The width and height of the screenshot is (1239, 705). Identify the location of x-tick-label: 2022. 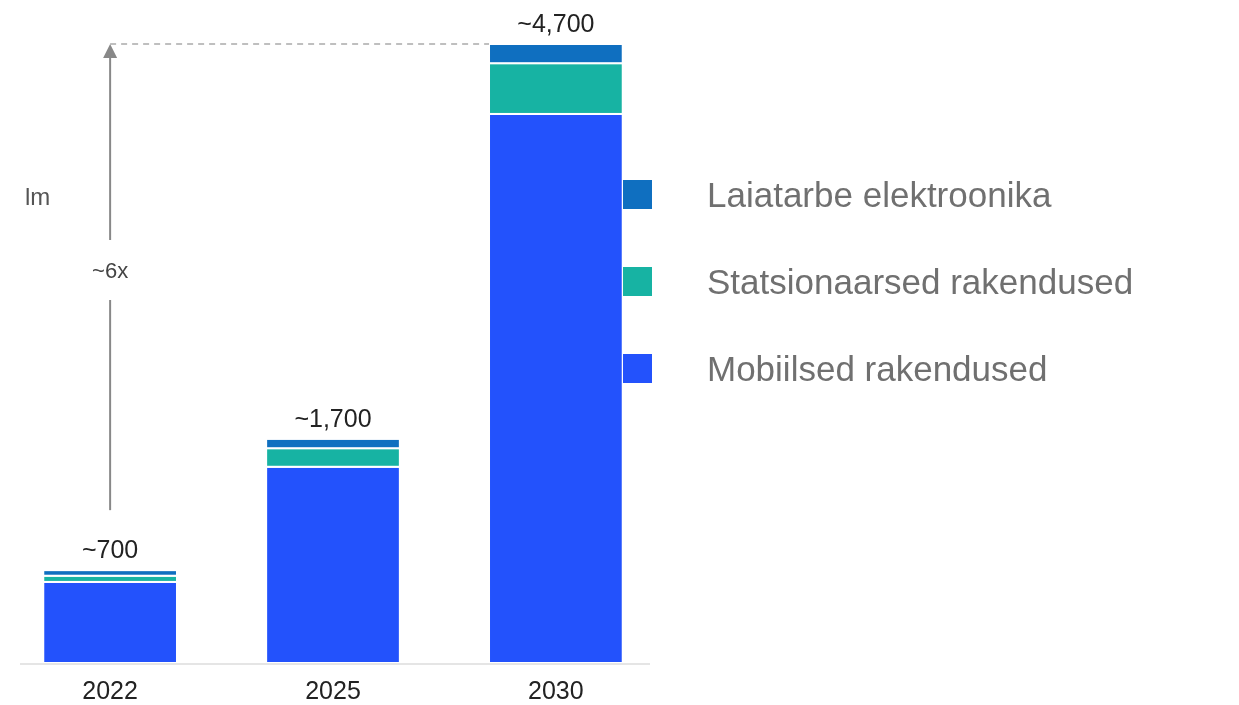
(110, 690).